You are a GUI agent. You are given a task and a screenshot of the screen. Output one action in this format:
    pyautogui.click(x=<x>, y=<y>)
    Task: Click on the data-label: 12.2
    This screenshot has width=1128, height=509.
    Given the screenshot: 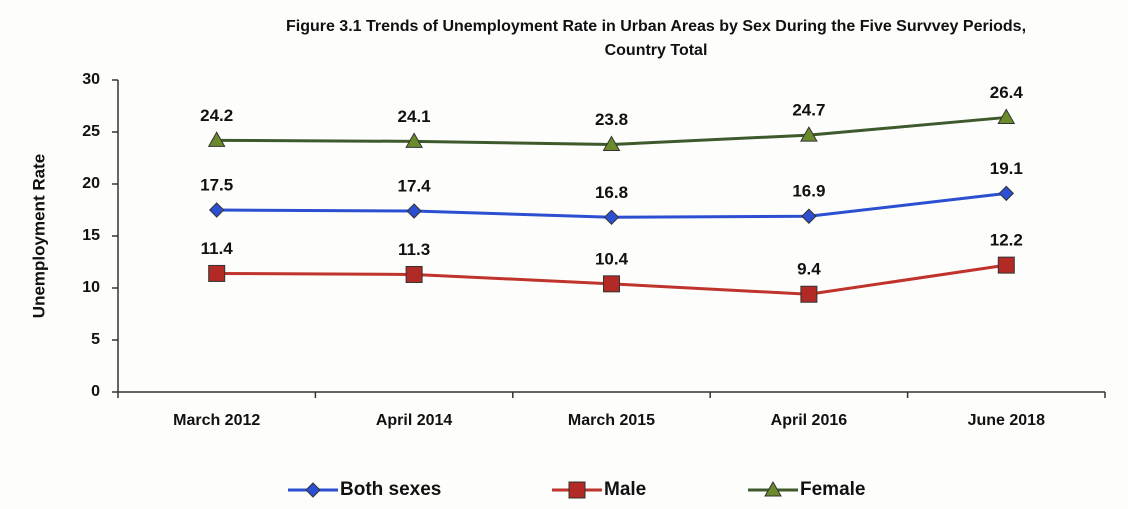 What is the action you would take?
    pyautogui.click(x=1006, y=240)
    